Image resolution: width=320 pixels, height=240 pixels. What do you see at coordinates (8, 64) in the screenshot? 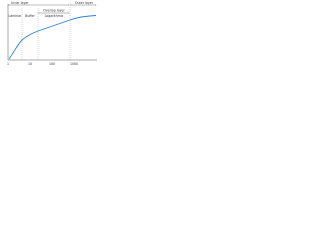
I see `x-tick-label: 1` at bounding box center [8, 64].